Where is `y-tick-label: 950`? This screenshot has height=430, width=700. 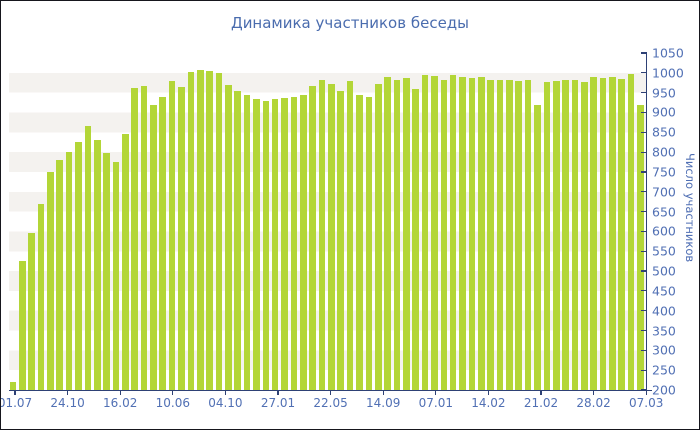 y-tick-label: 950 is located at coordinates (664, 93).